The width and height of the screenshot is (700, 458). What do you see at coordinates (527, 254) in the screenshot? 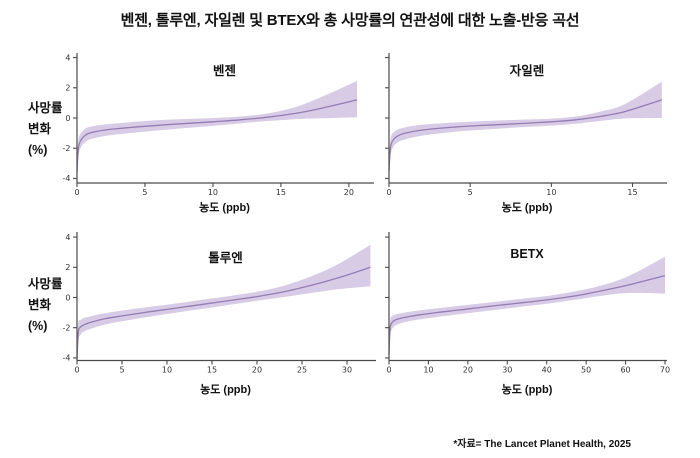
I see `subplot-title-btex: BETX` at bounding box center [527, 254].